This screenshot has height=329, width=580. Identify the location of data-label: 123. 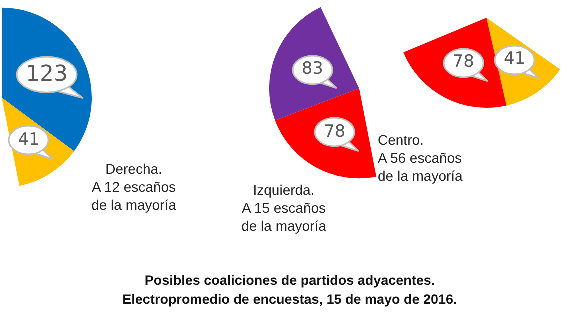
(47, 75).